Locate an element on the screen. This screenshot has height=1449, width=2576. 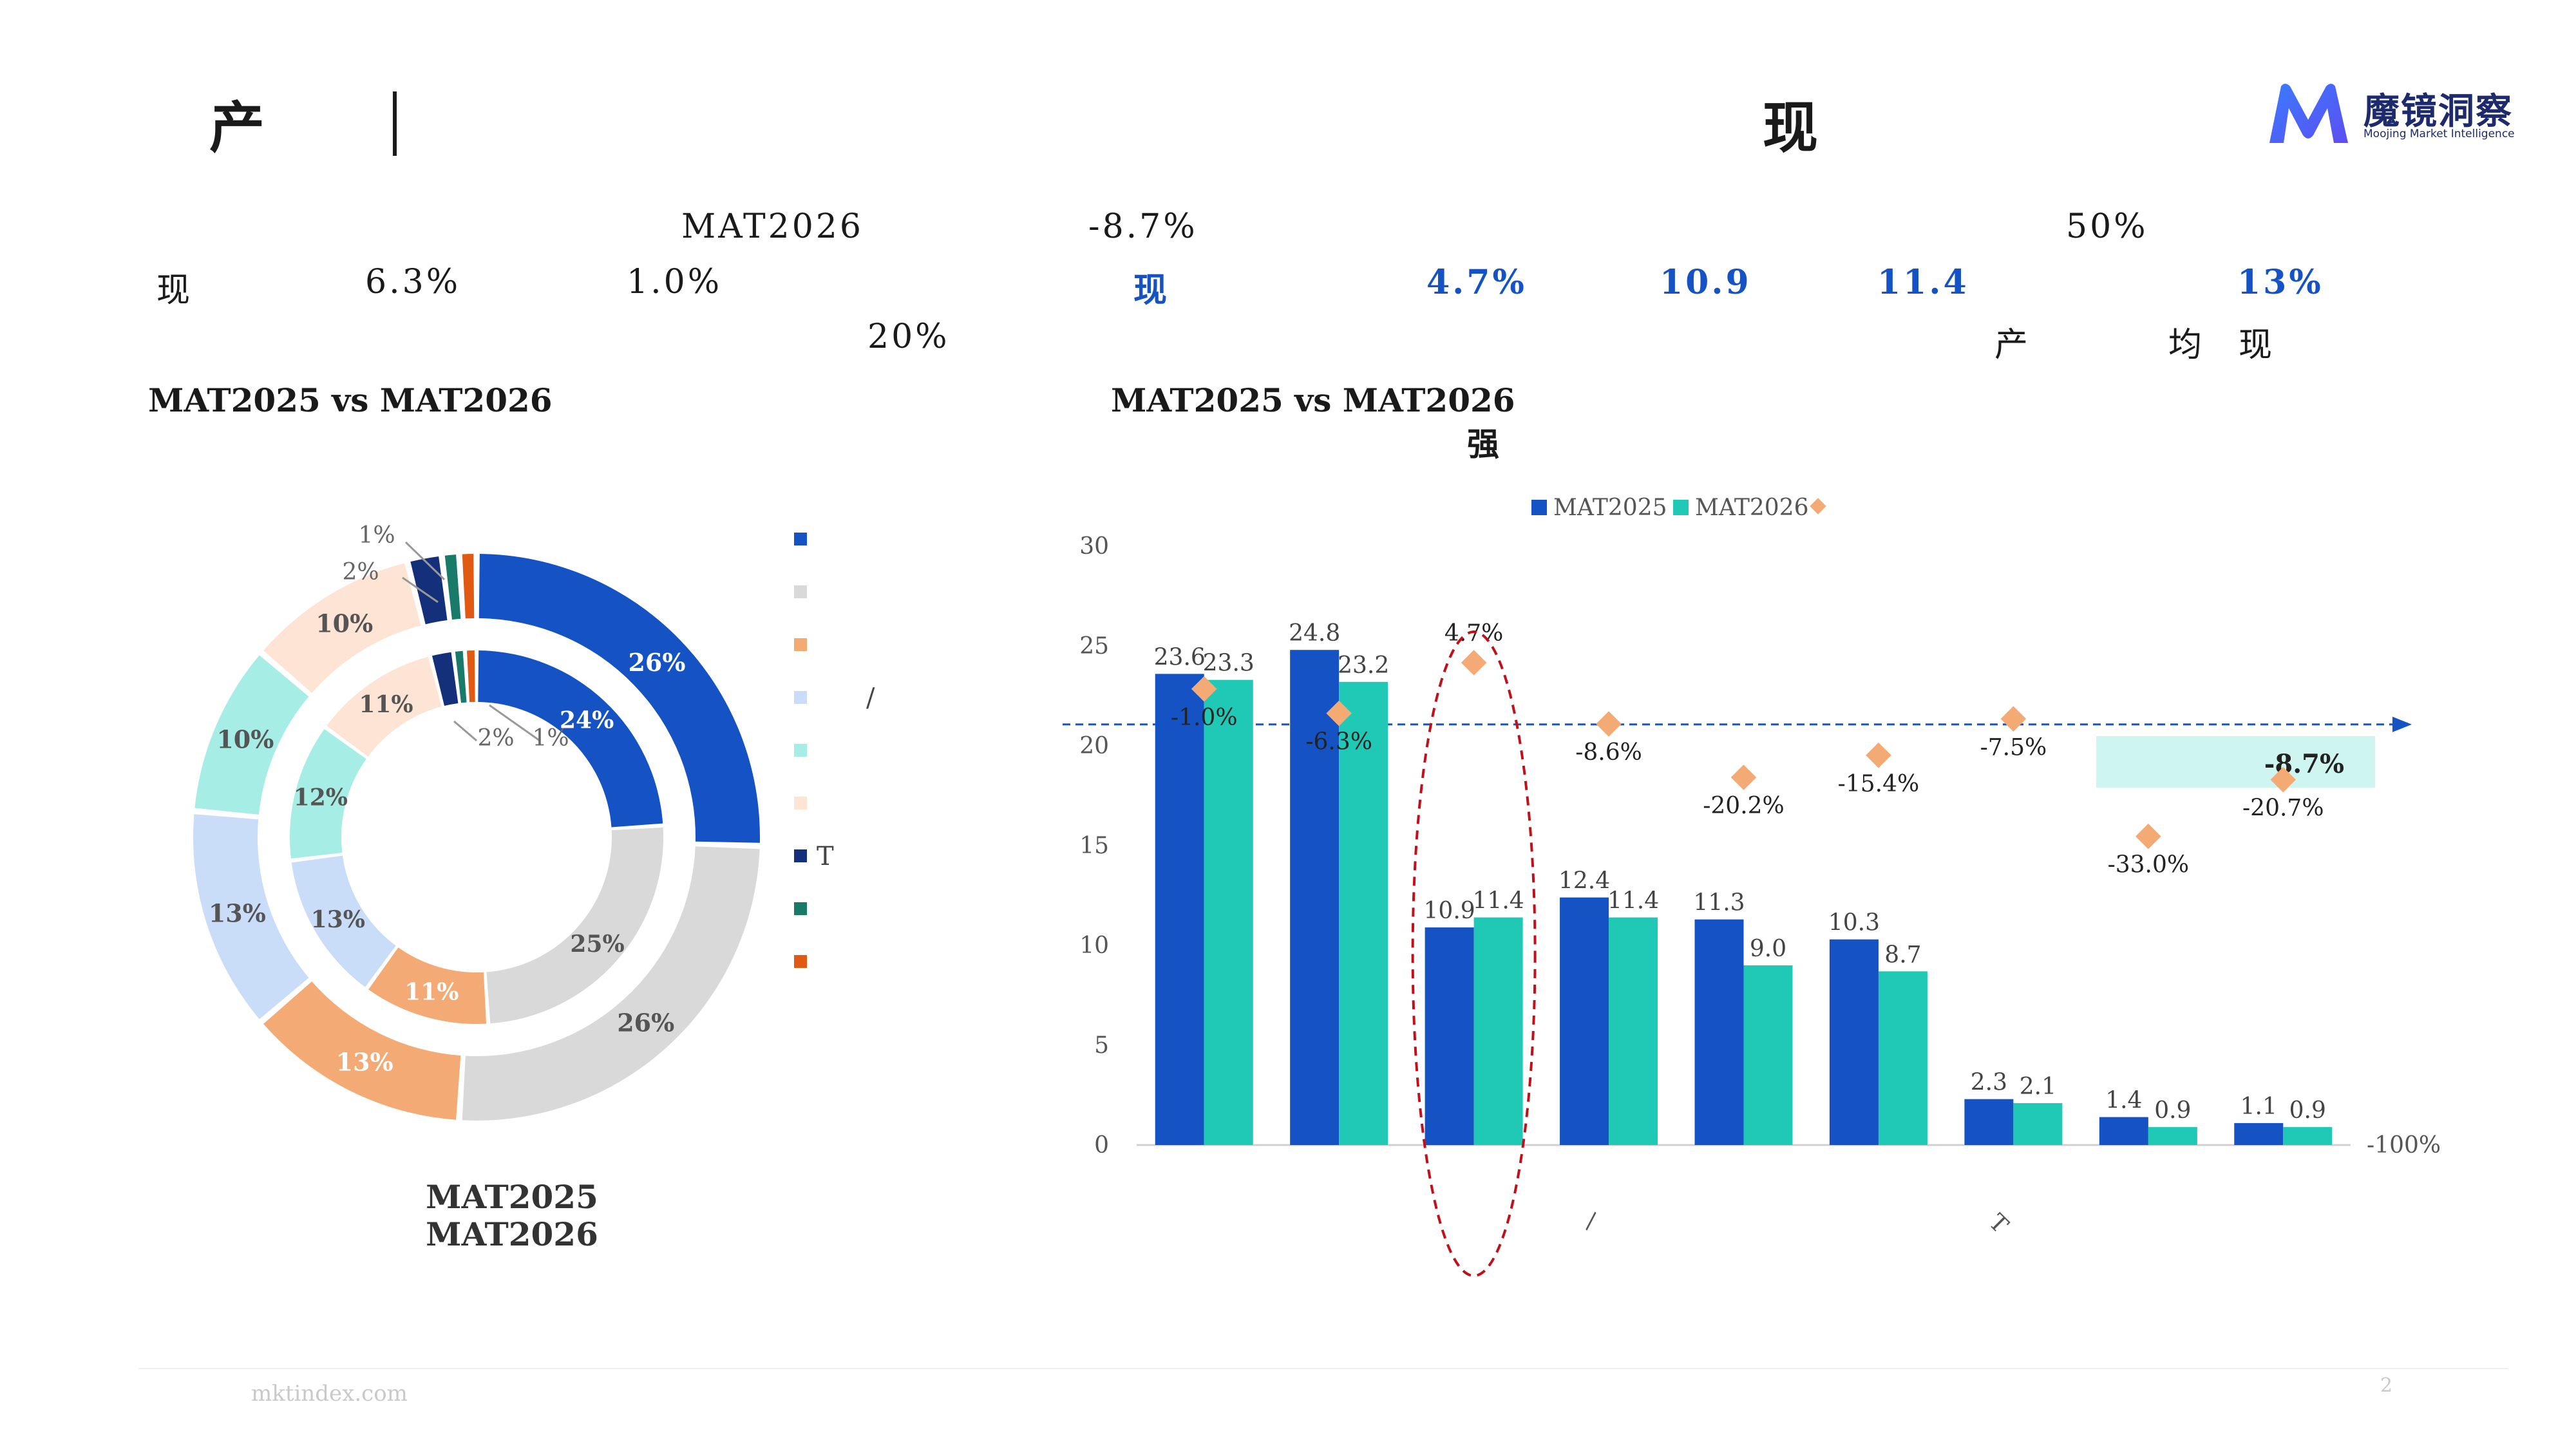
bar-label-MAT2026-8: 0.9 is located at coordinates (2307, 1110).